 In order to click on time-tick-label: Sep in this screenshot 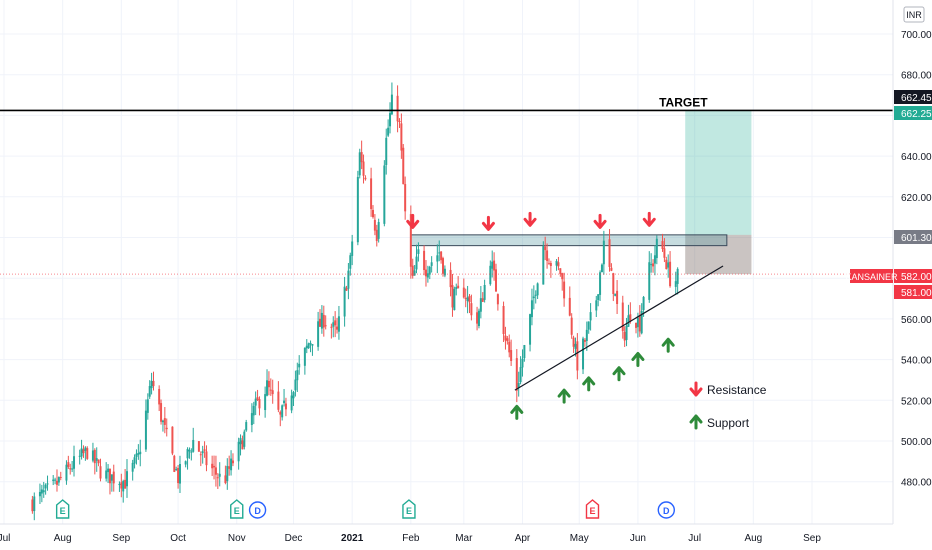, I will do `click(812, 538)`.